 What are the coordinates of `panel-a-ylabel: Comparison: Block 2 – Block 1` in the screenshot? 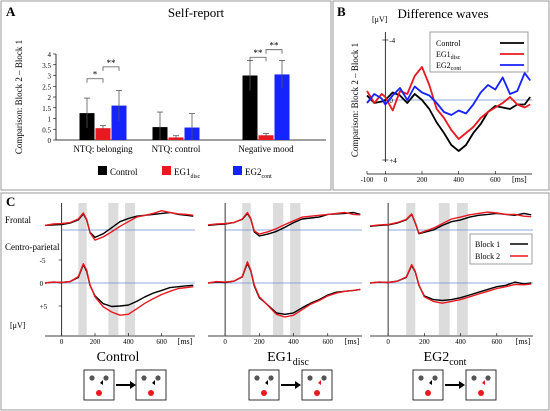 It's located at (19, 97).